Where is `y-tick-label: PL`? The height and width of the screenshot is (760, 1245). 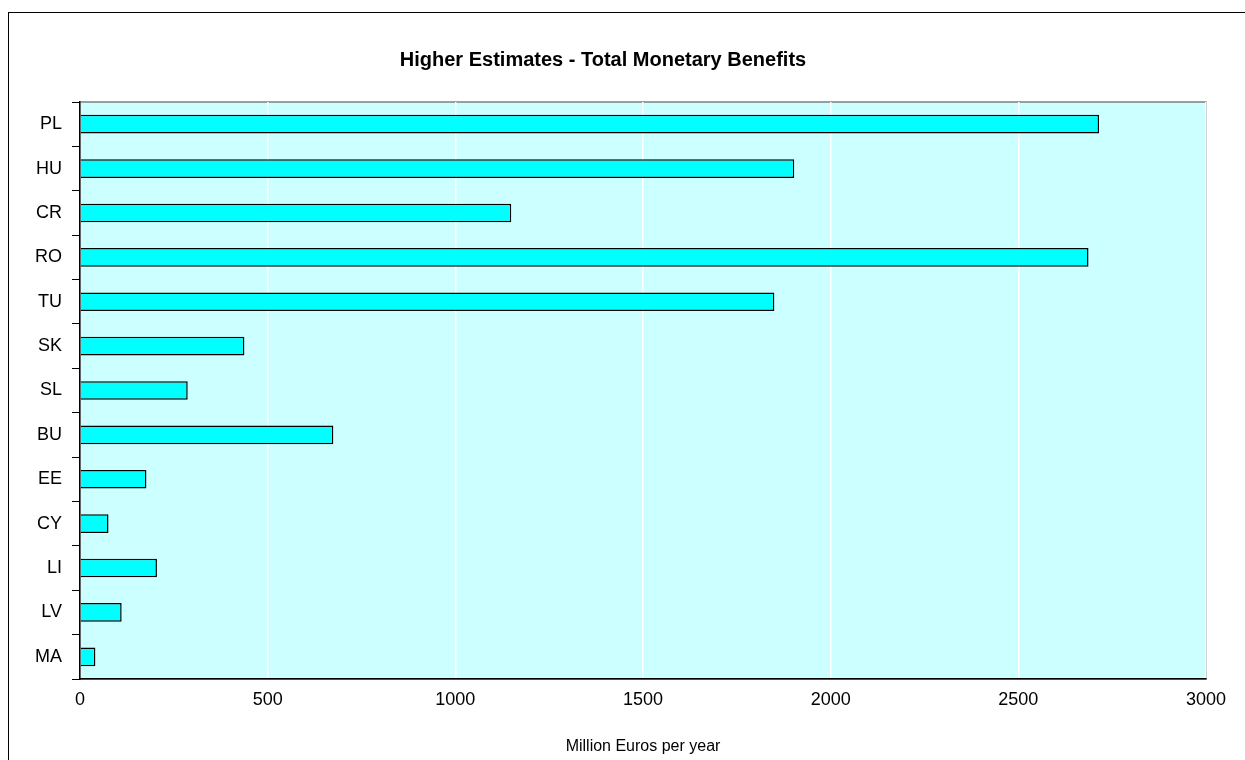
y-tick-label: PL is located at coordinates (50, 123).